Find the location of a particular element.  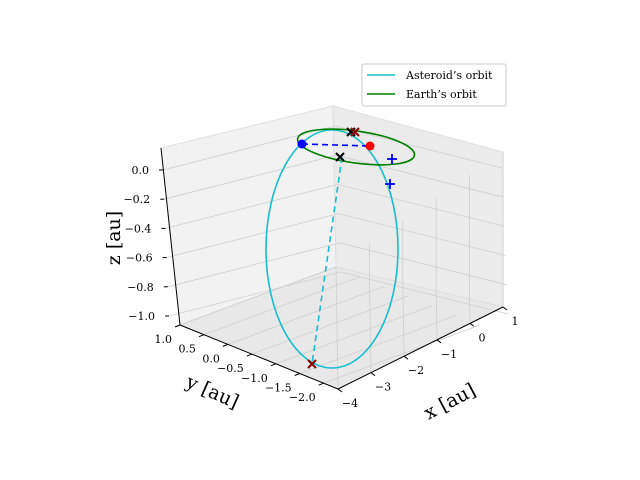

asteroid-cross-near-ecliptic is located at coordinates (353, 132).